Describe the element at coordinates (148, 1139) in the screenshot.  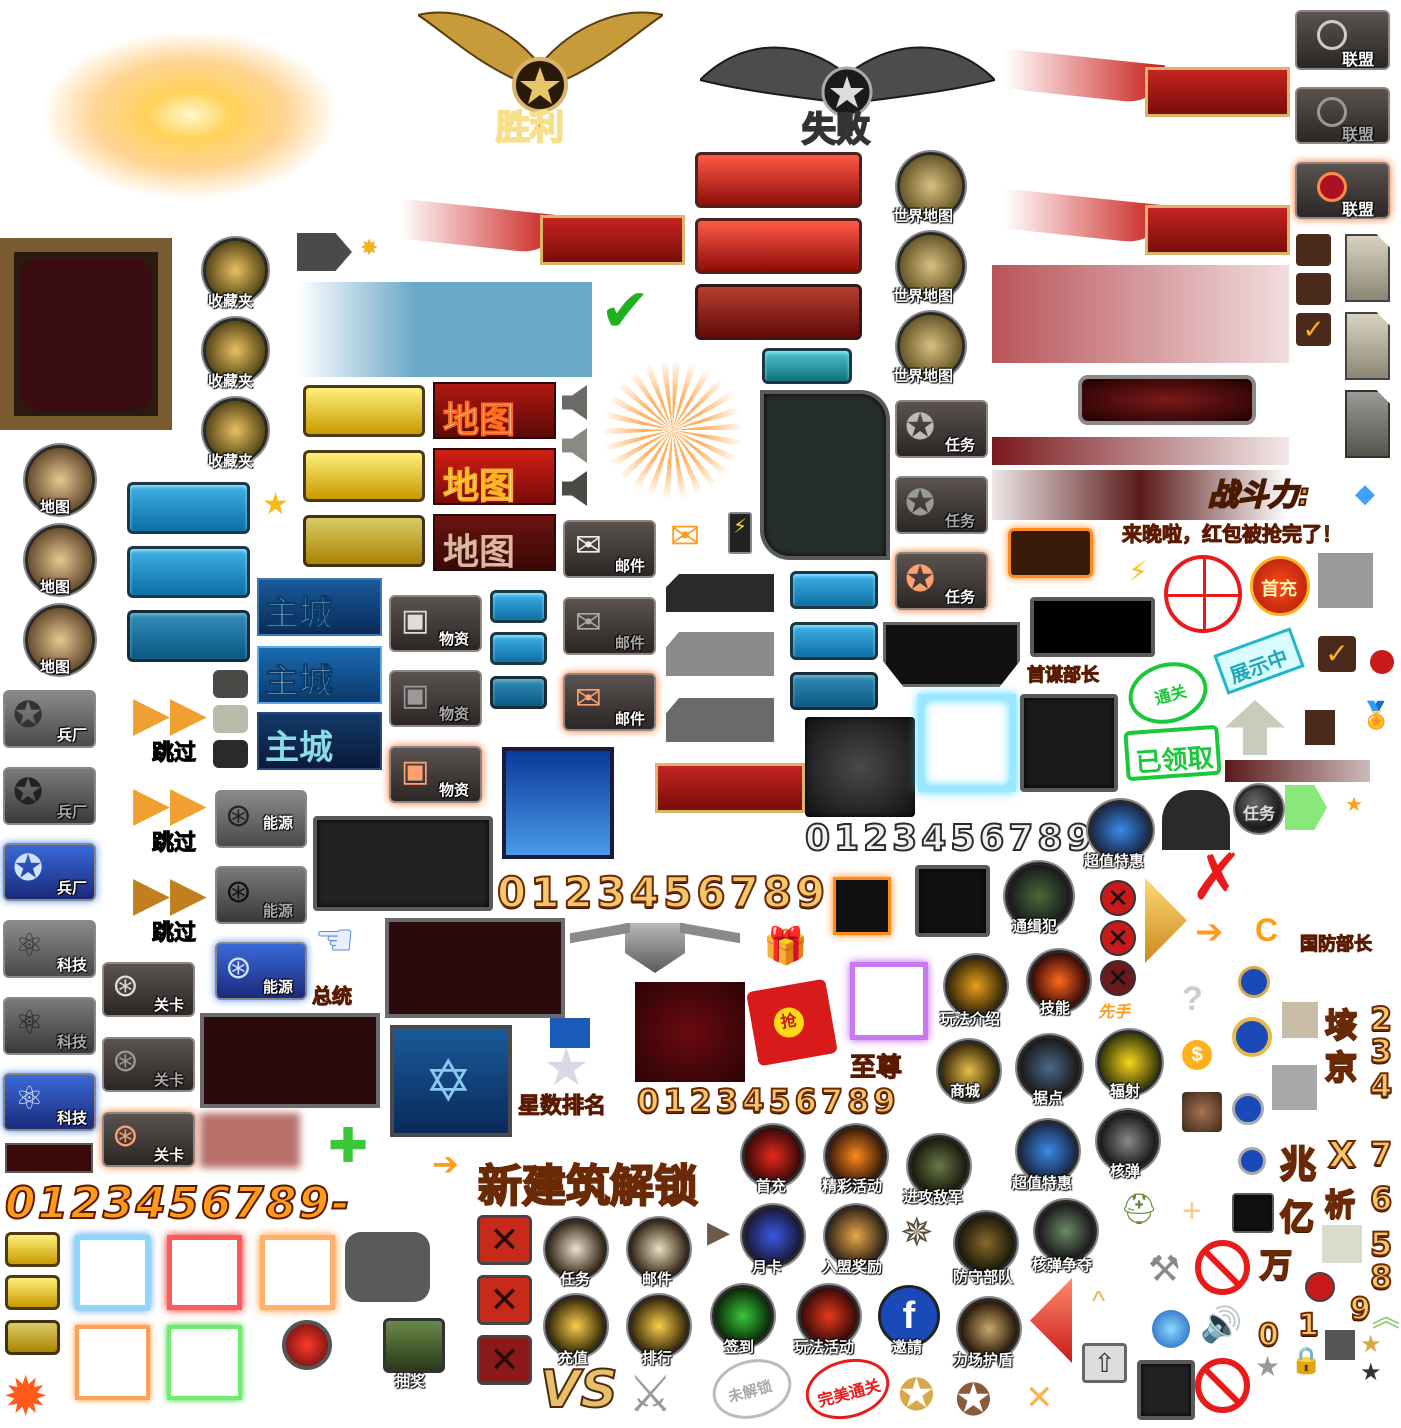
I see `level-tile-active: ⊛ 关卡` at that location.